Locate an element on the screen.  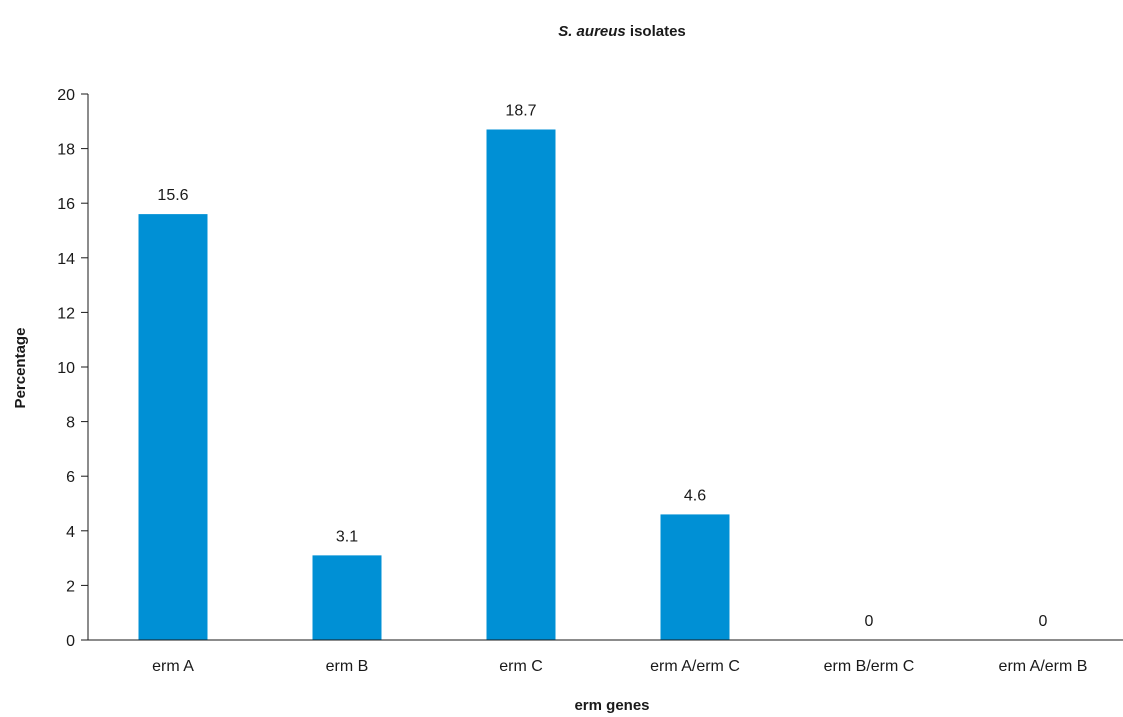
x-tick-label: erm B/erm C is located at coordinates (869, 666).